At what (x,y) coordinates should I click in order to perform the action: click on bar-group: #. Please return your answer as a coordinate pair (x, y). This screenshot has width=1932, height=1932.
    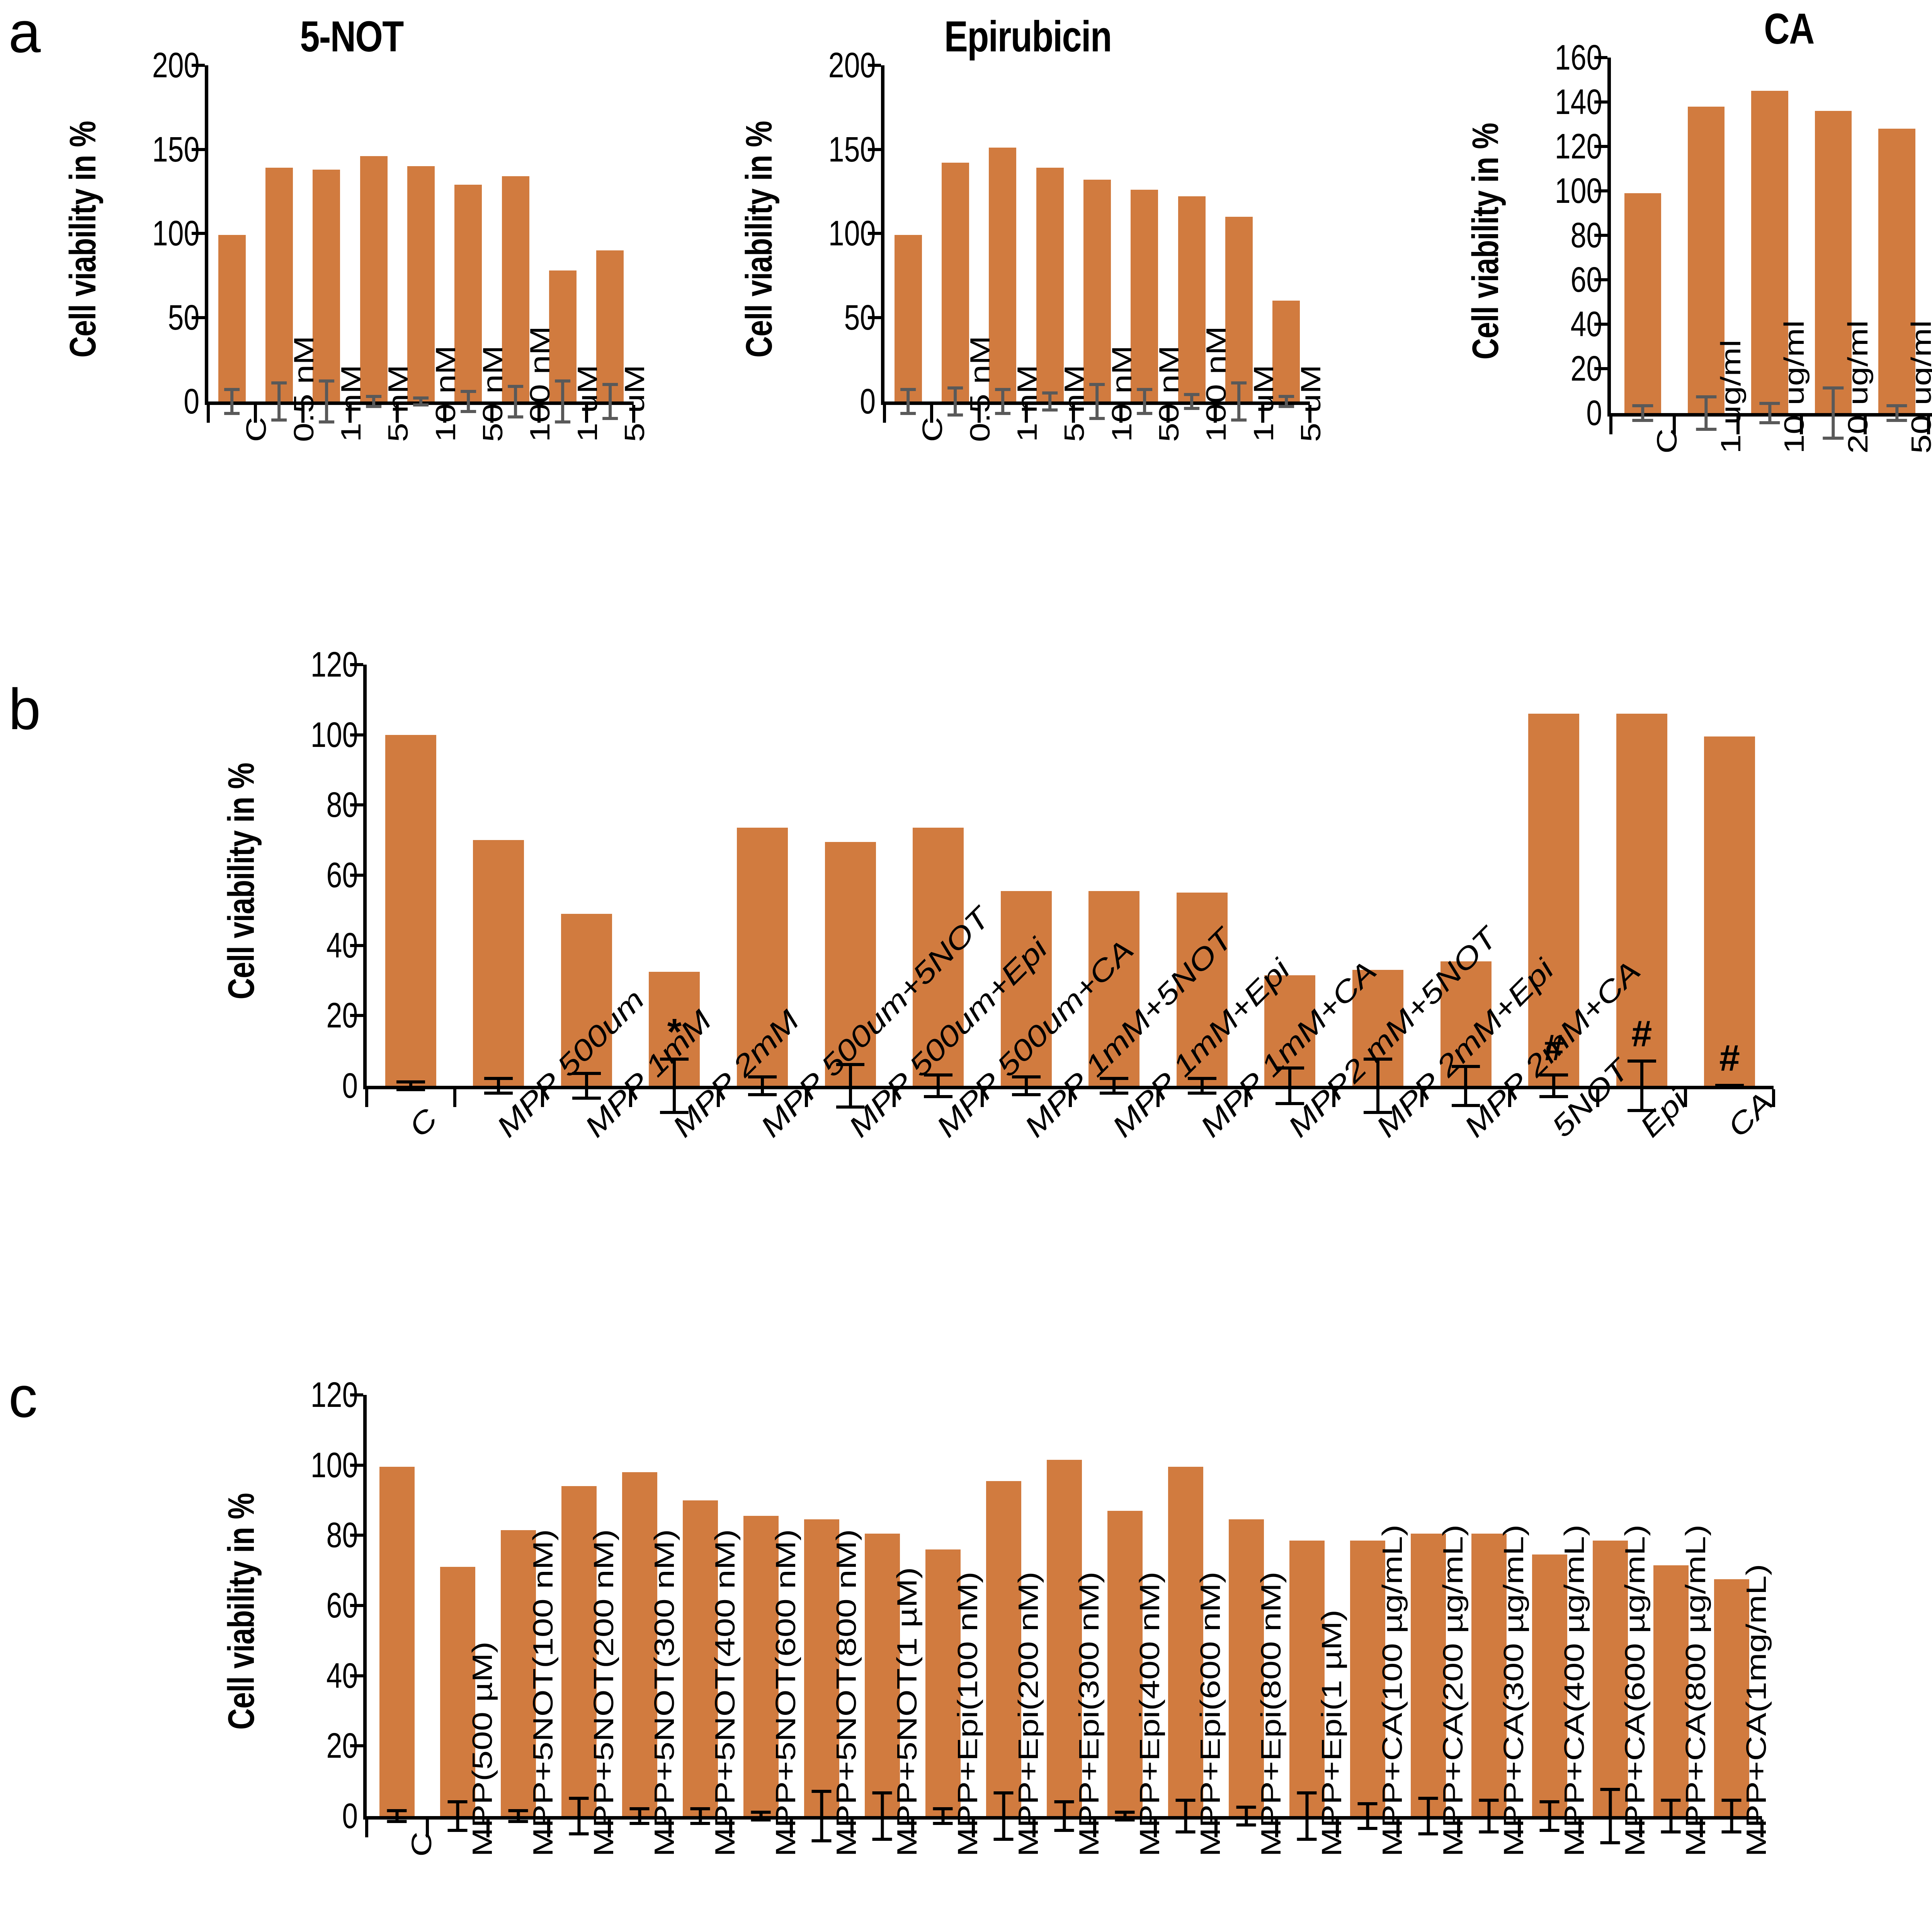
    Looking at the image, I should click on (1729, 877).